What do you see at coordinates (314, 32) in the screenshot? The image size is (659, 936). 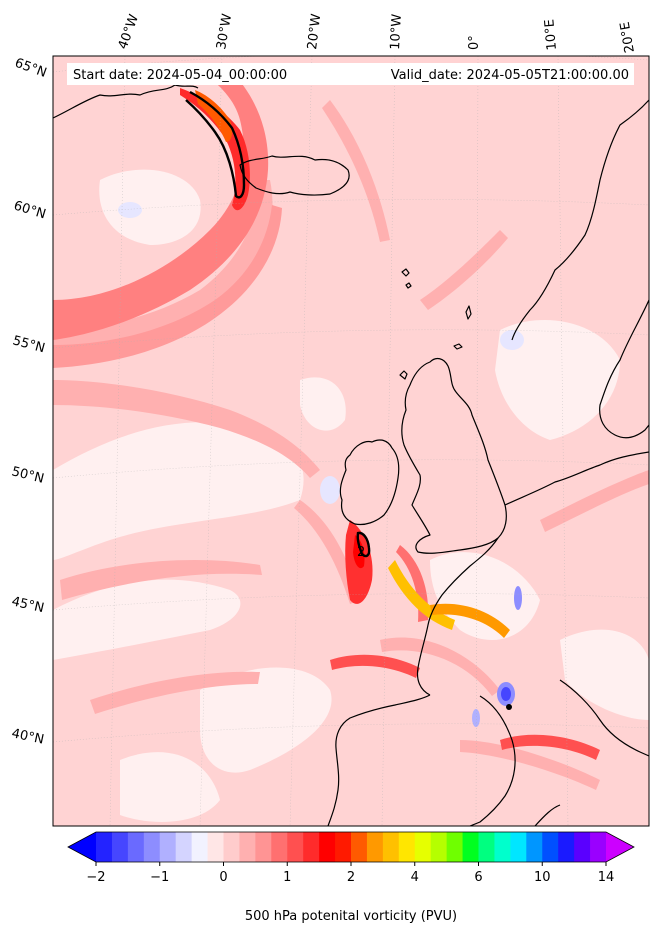 I see `lon-label-20w: 20°W` at bounding box center [314, 32].